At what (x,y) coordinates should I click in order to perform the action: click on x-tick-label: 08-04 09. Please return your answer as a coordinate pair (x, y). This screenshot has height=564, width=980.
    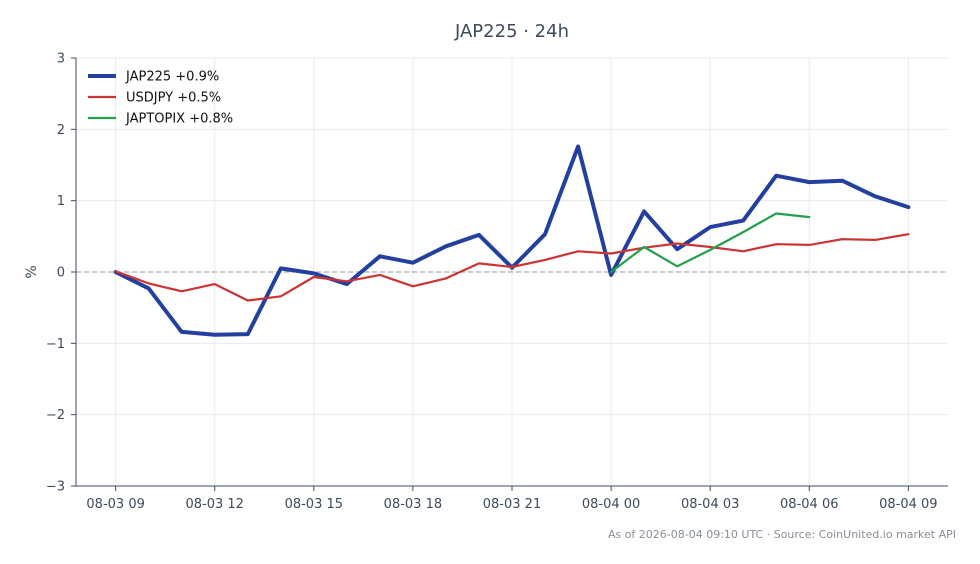
    Looking at the image, I should click on (908, 504).